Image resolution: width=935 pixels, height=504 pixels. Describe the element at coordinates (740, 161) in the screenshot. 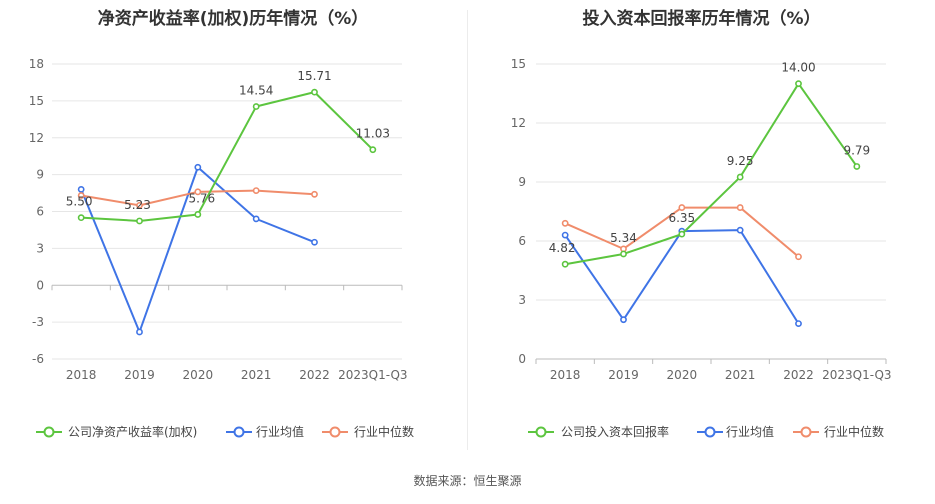

I see `data-label: 9.25` at that location.